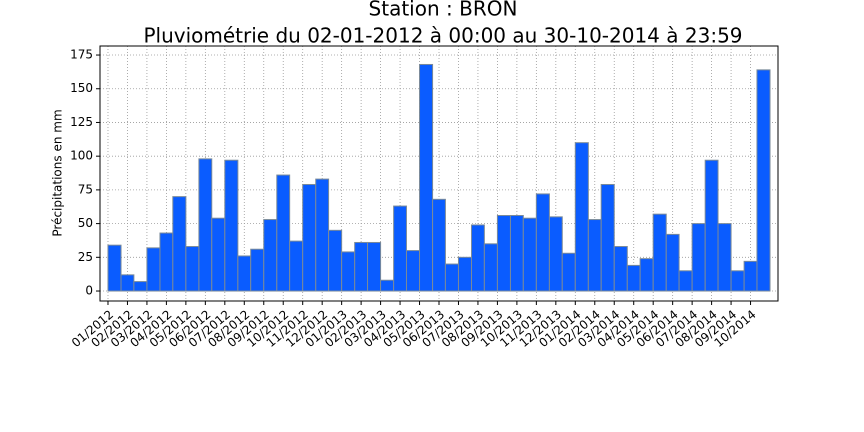 This screenshot has width=864, height=432. I want to click on y-tick-label: 125, so click(81, 122).